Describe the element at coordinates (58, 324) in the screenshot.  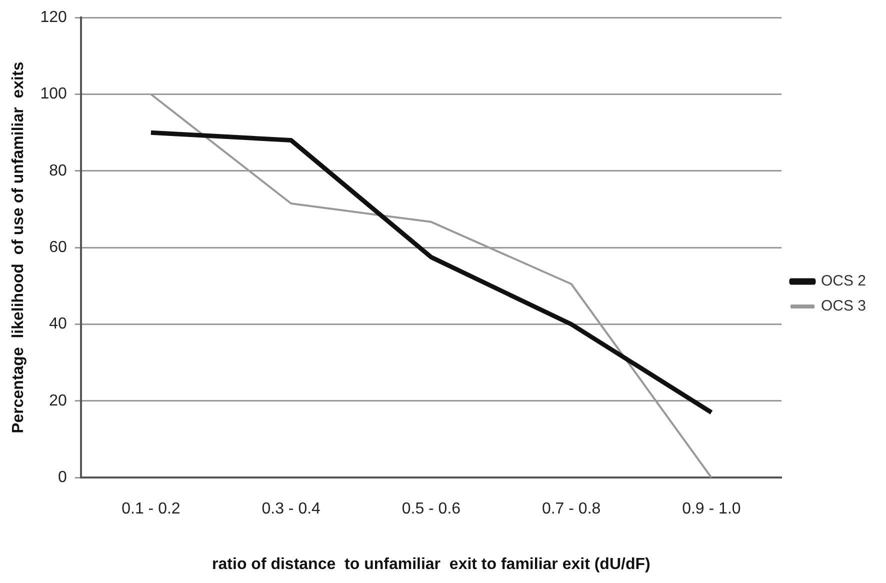
I see `y-tick-label: 40` at that location.